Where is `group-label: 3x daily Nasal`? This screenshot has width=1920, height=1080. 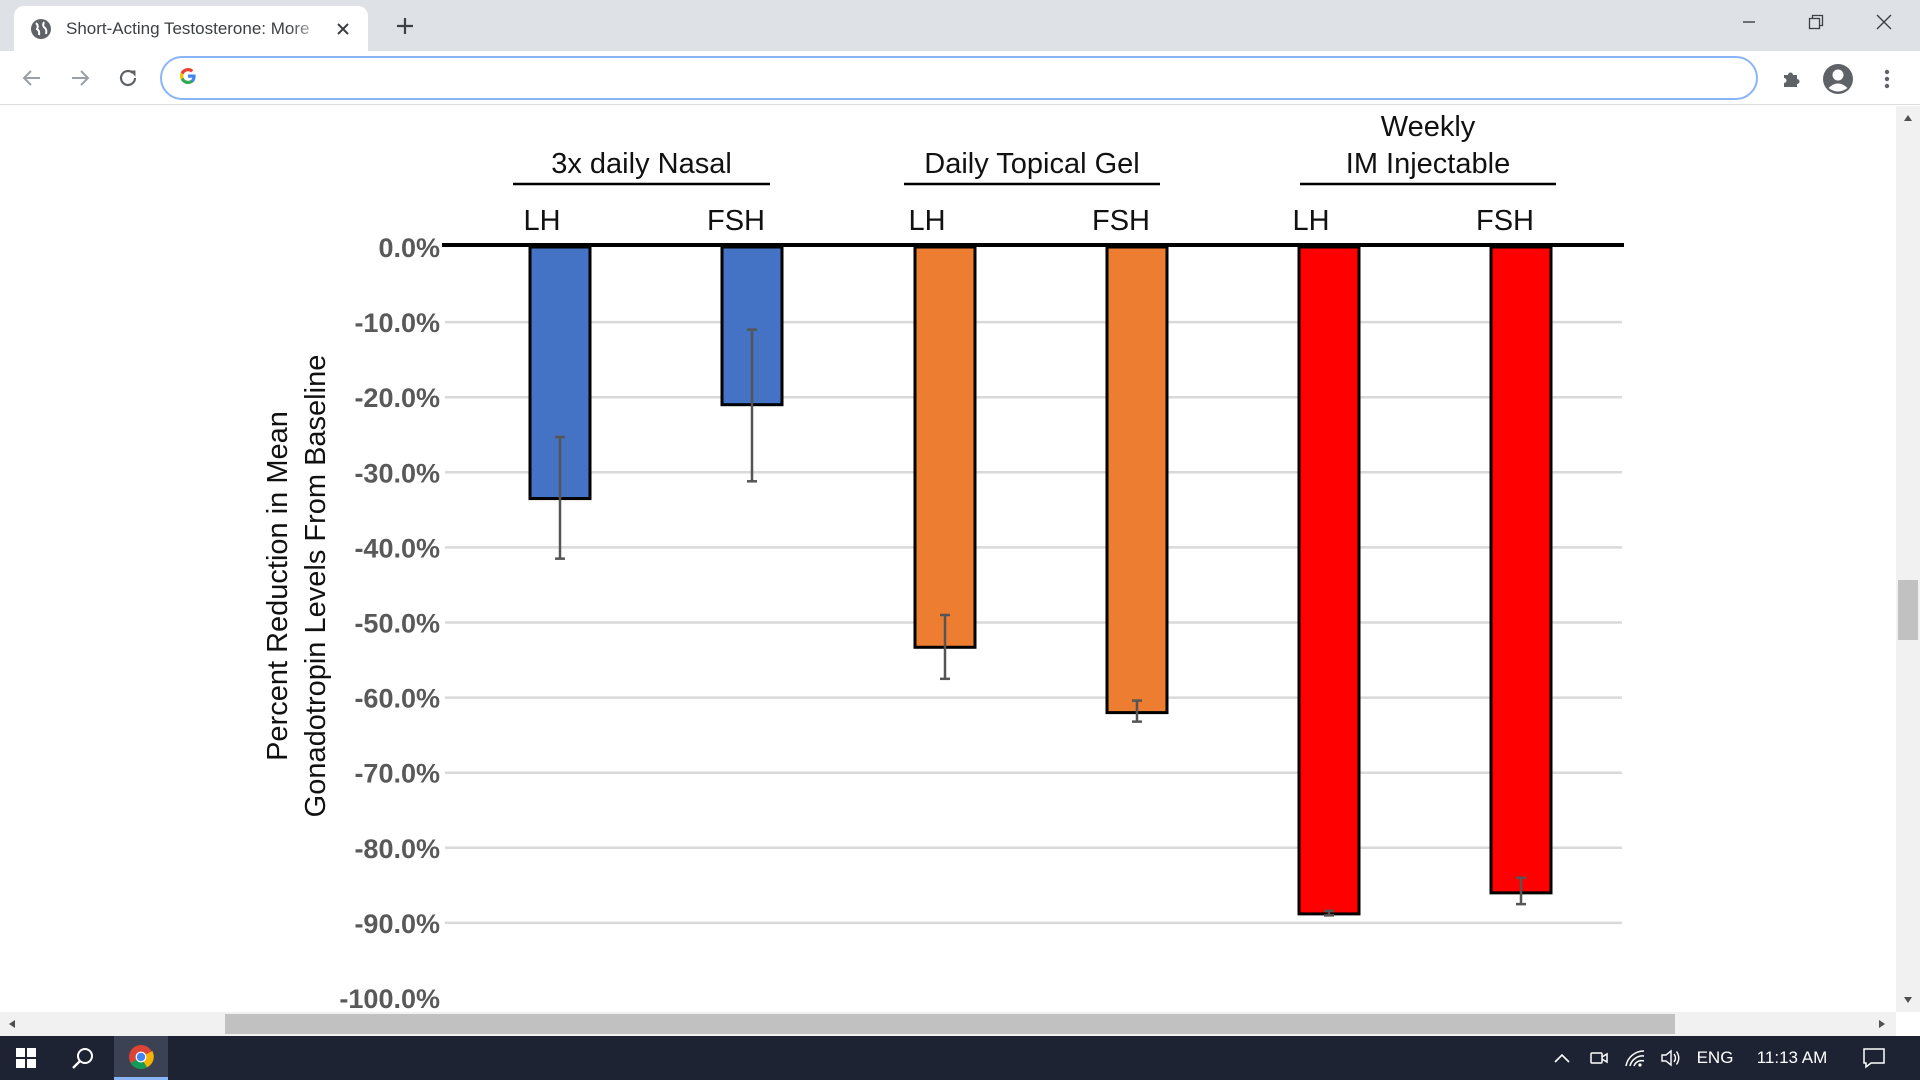
group-label: 3x daily Nasal is located at coordinates (641, 164).